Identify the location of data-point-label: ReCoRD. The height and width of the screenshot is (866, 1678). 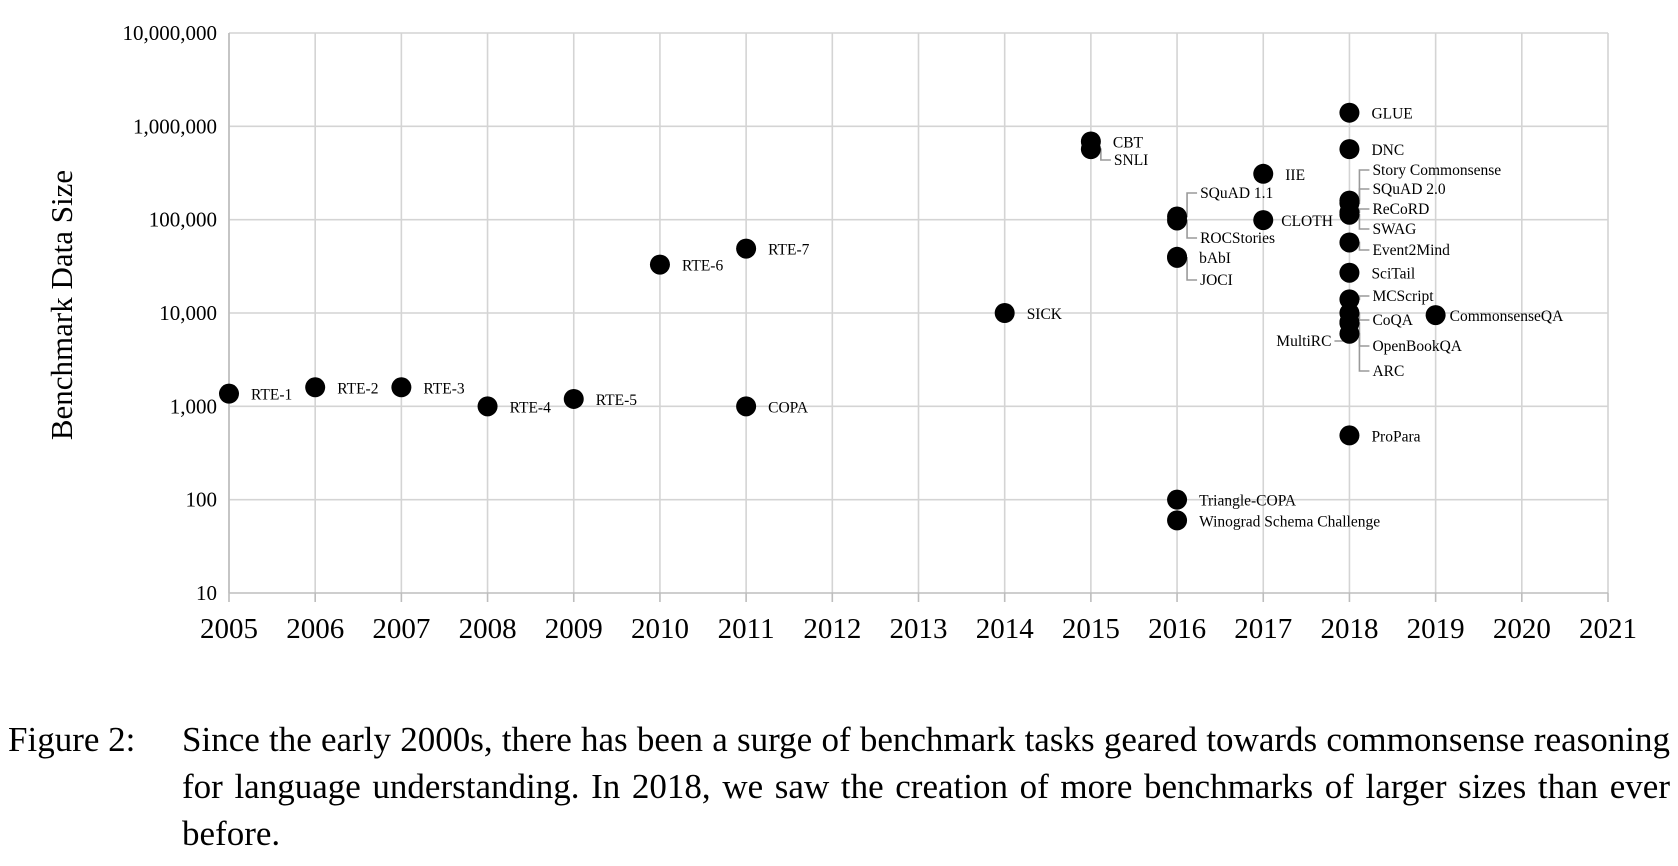
(1400, 209).